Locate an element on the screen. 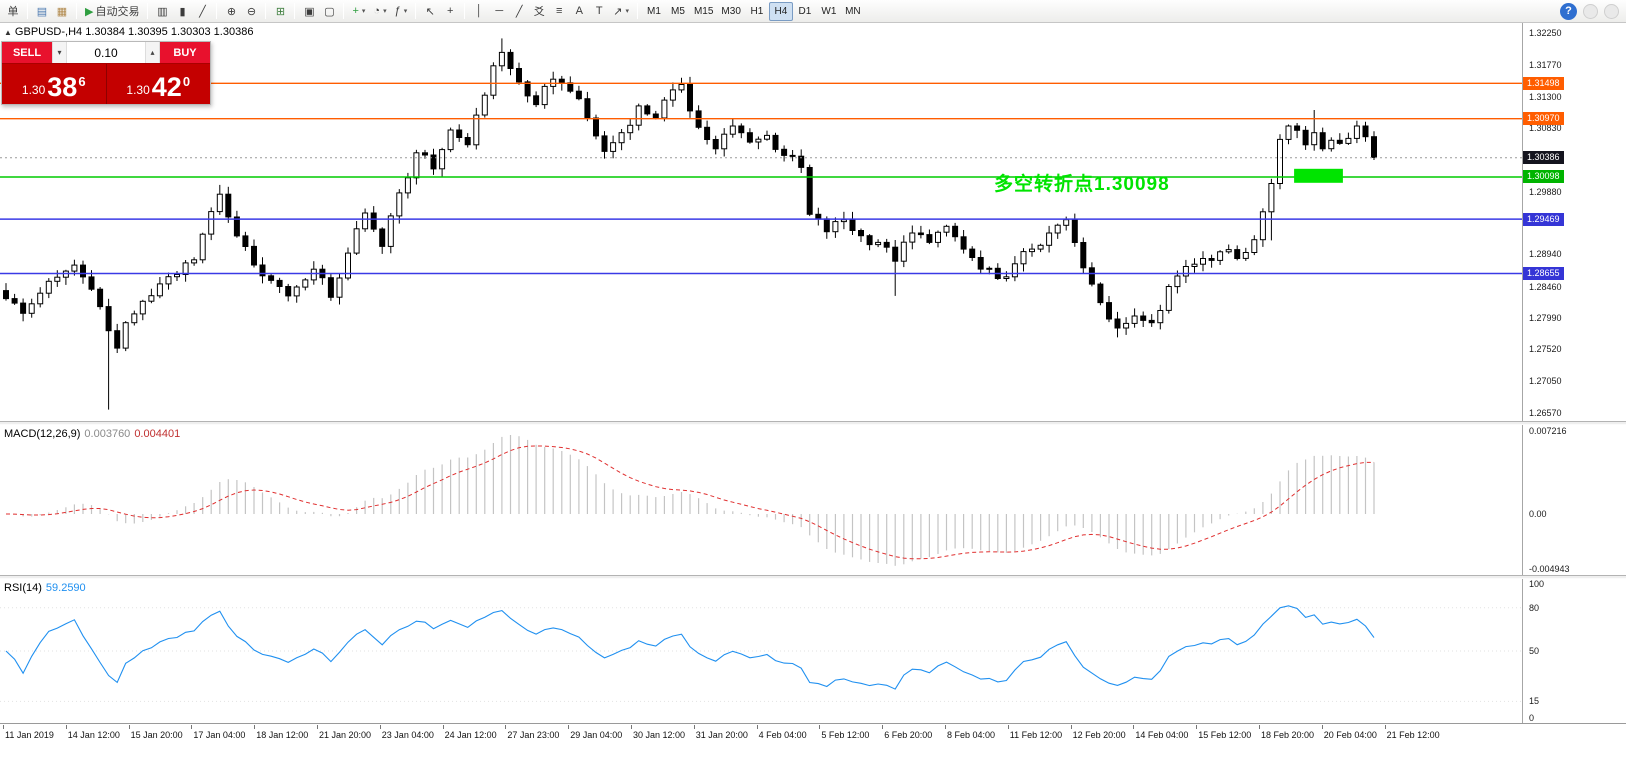 The image size is (1626, 773). shapes-icon: ≡ is located at coordinates (559, 11).